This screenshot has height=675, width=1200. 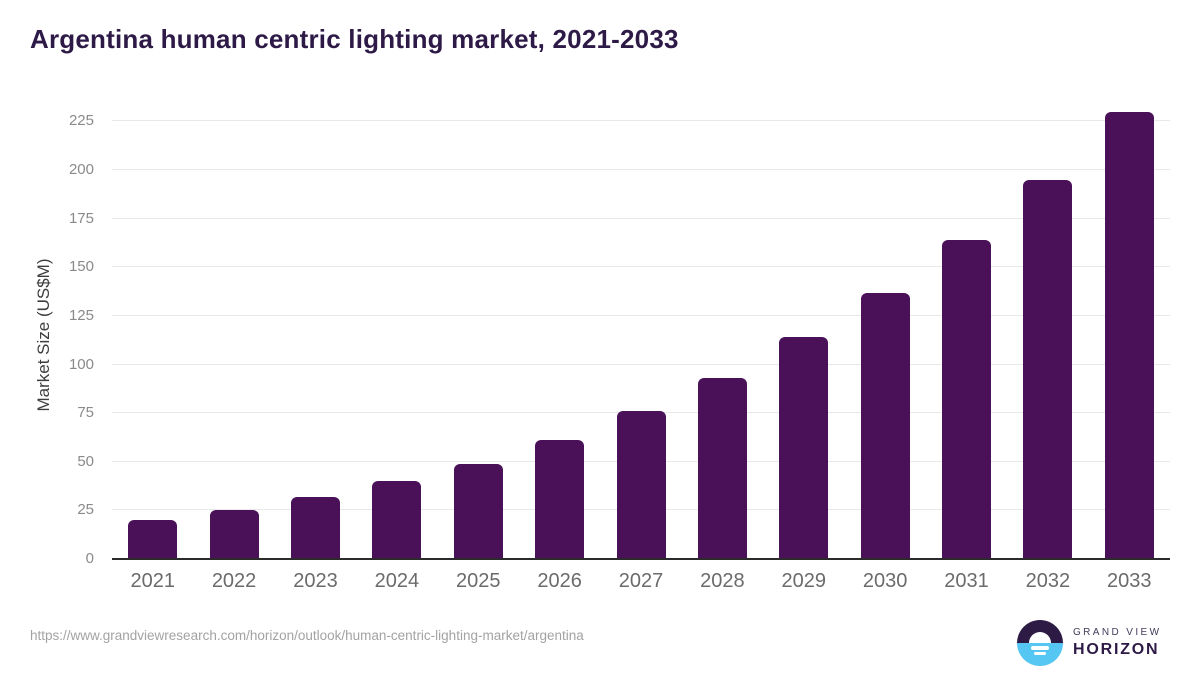 I want to click on x-axis-tick-label: 2022, so click(x=234, y=581).